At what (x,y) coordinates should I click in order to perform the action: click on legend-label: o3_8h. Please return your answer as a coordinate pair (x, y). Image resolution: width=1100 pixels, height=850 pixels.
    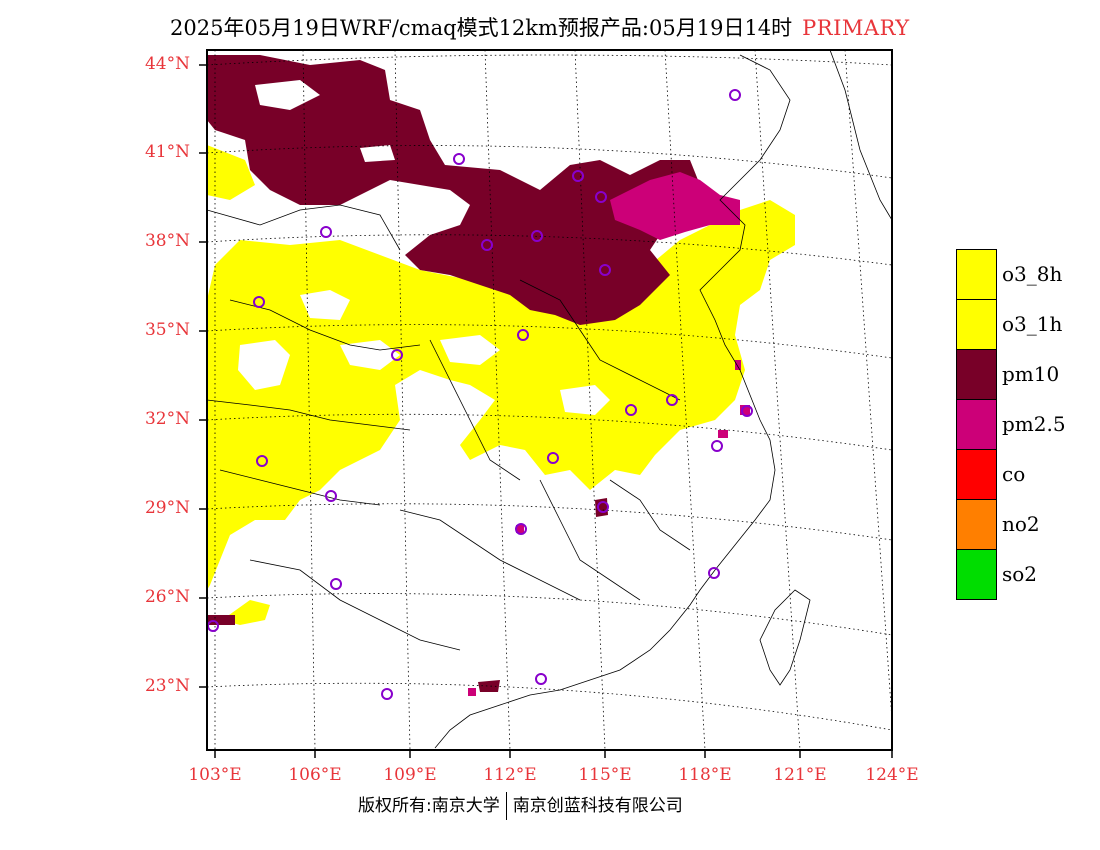
    Looking at the image, I should click on (1032, 274).